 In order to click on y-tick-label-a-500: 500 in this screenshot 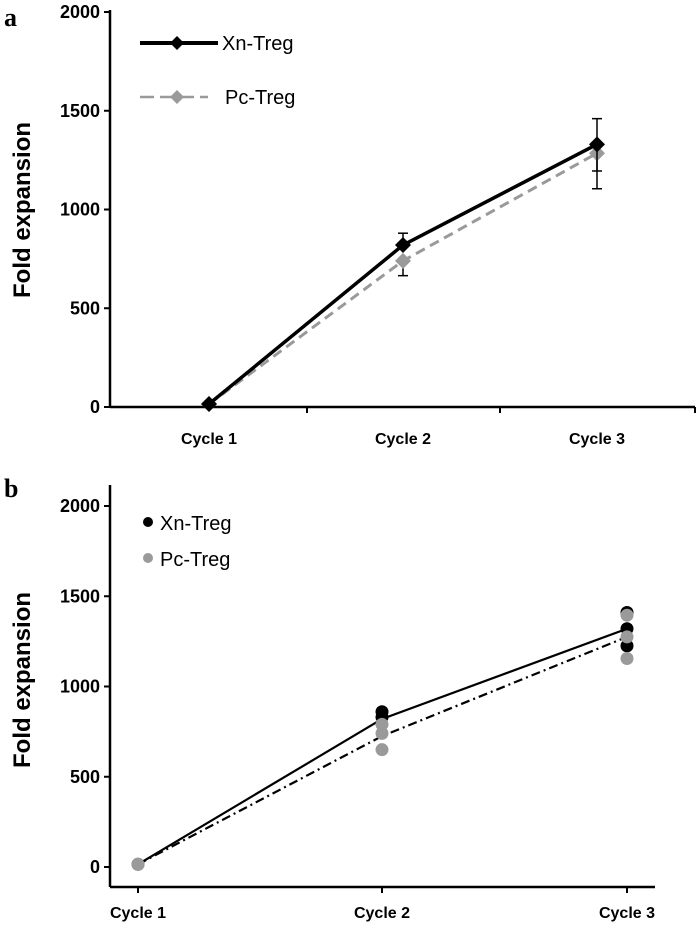, I will do `click(85, 308)`.